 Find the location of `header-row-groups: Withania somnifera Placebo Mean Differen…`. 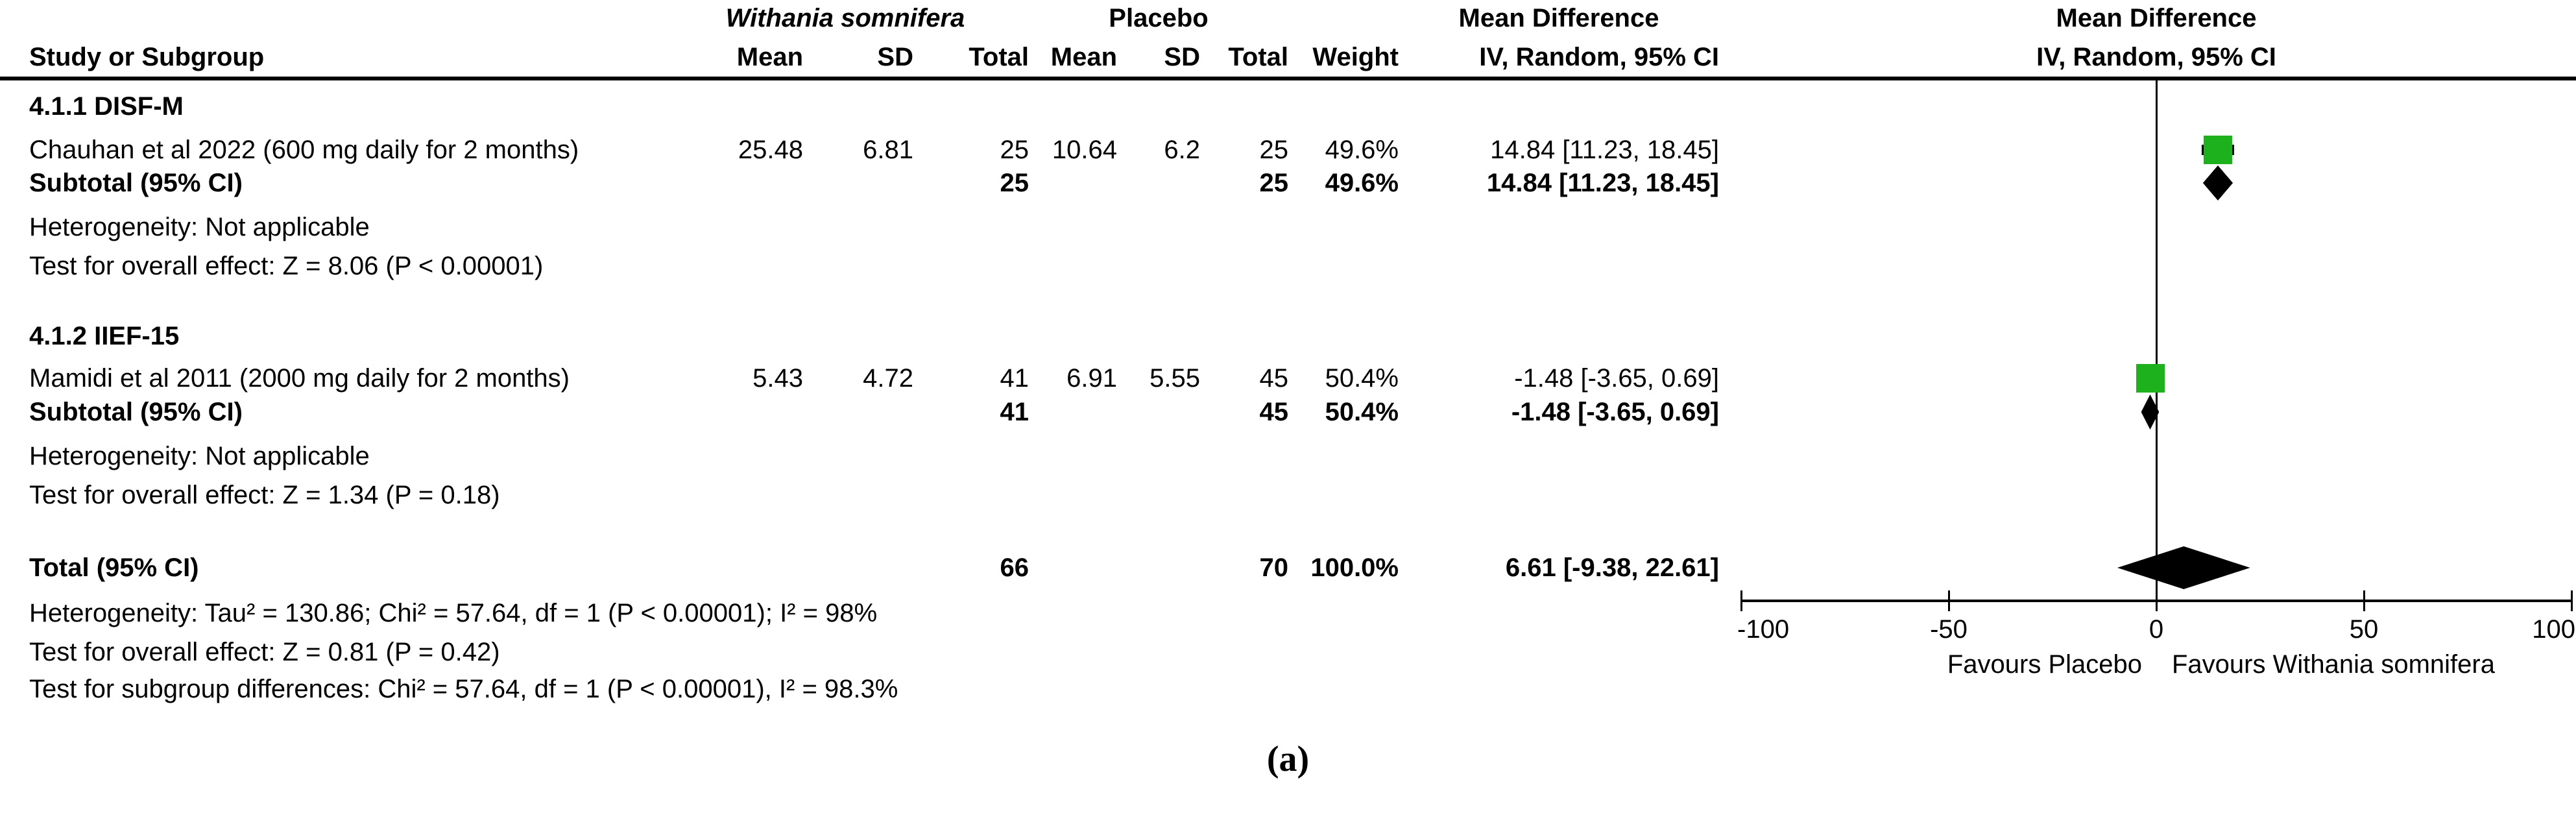

header-row-groups: Withania somnifera Placebo Mean Differen… is located at coordinates (1288, 18).